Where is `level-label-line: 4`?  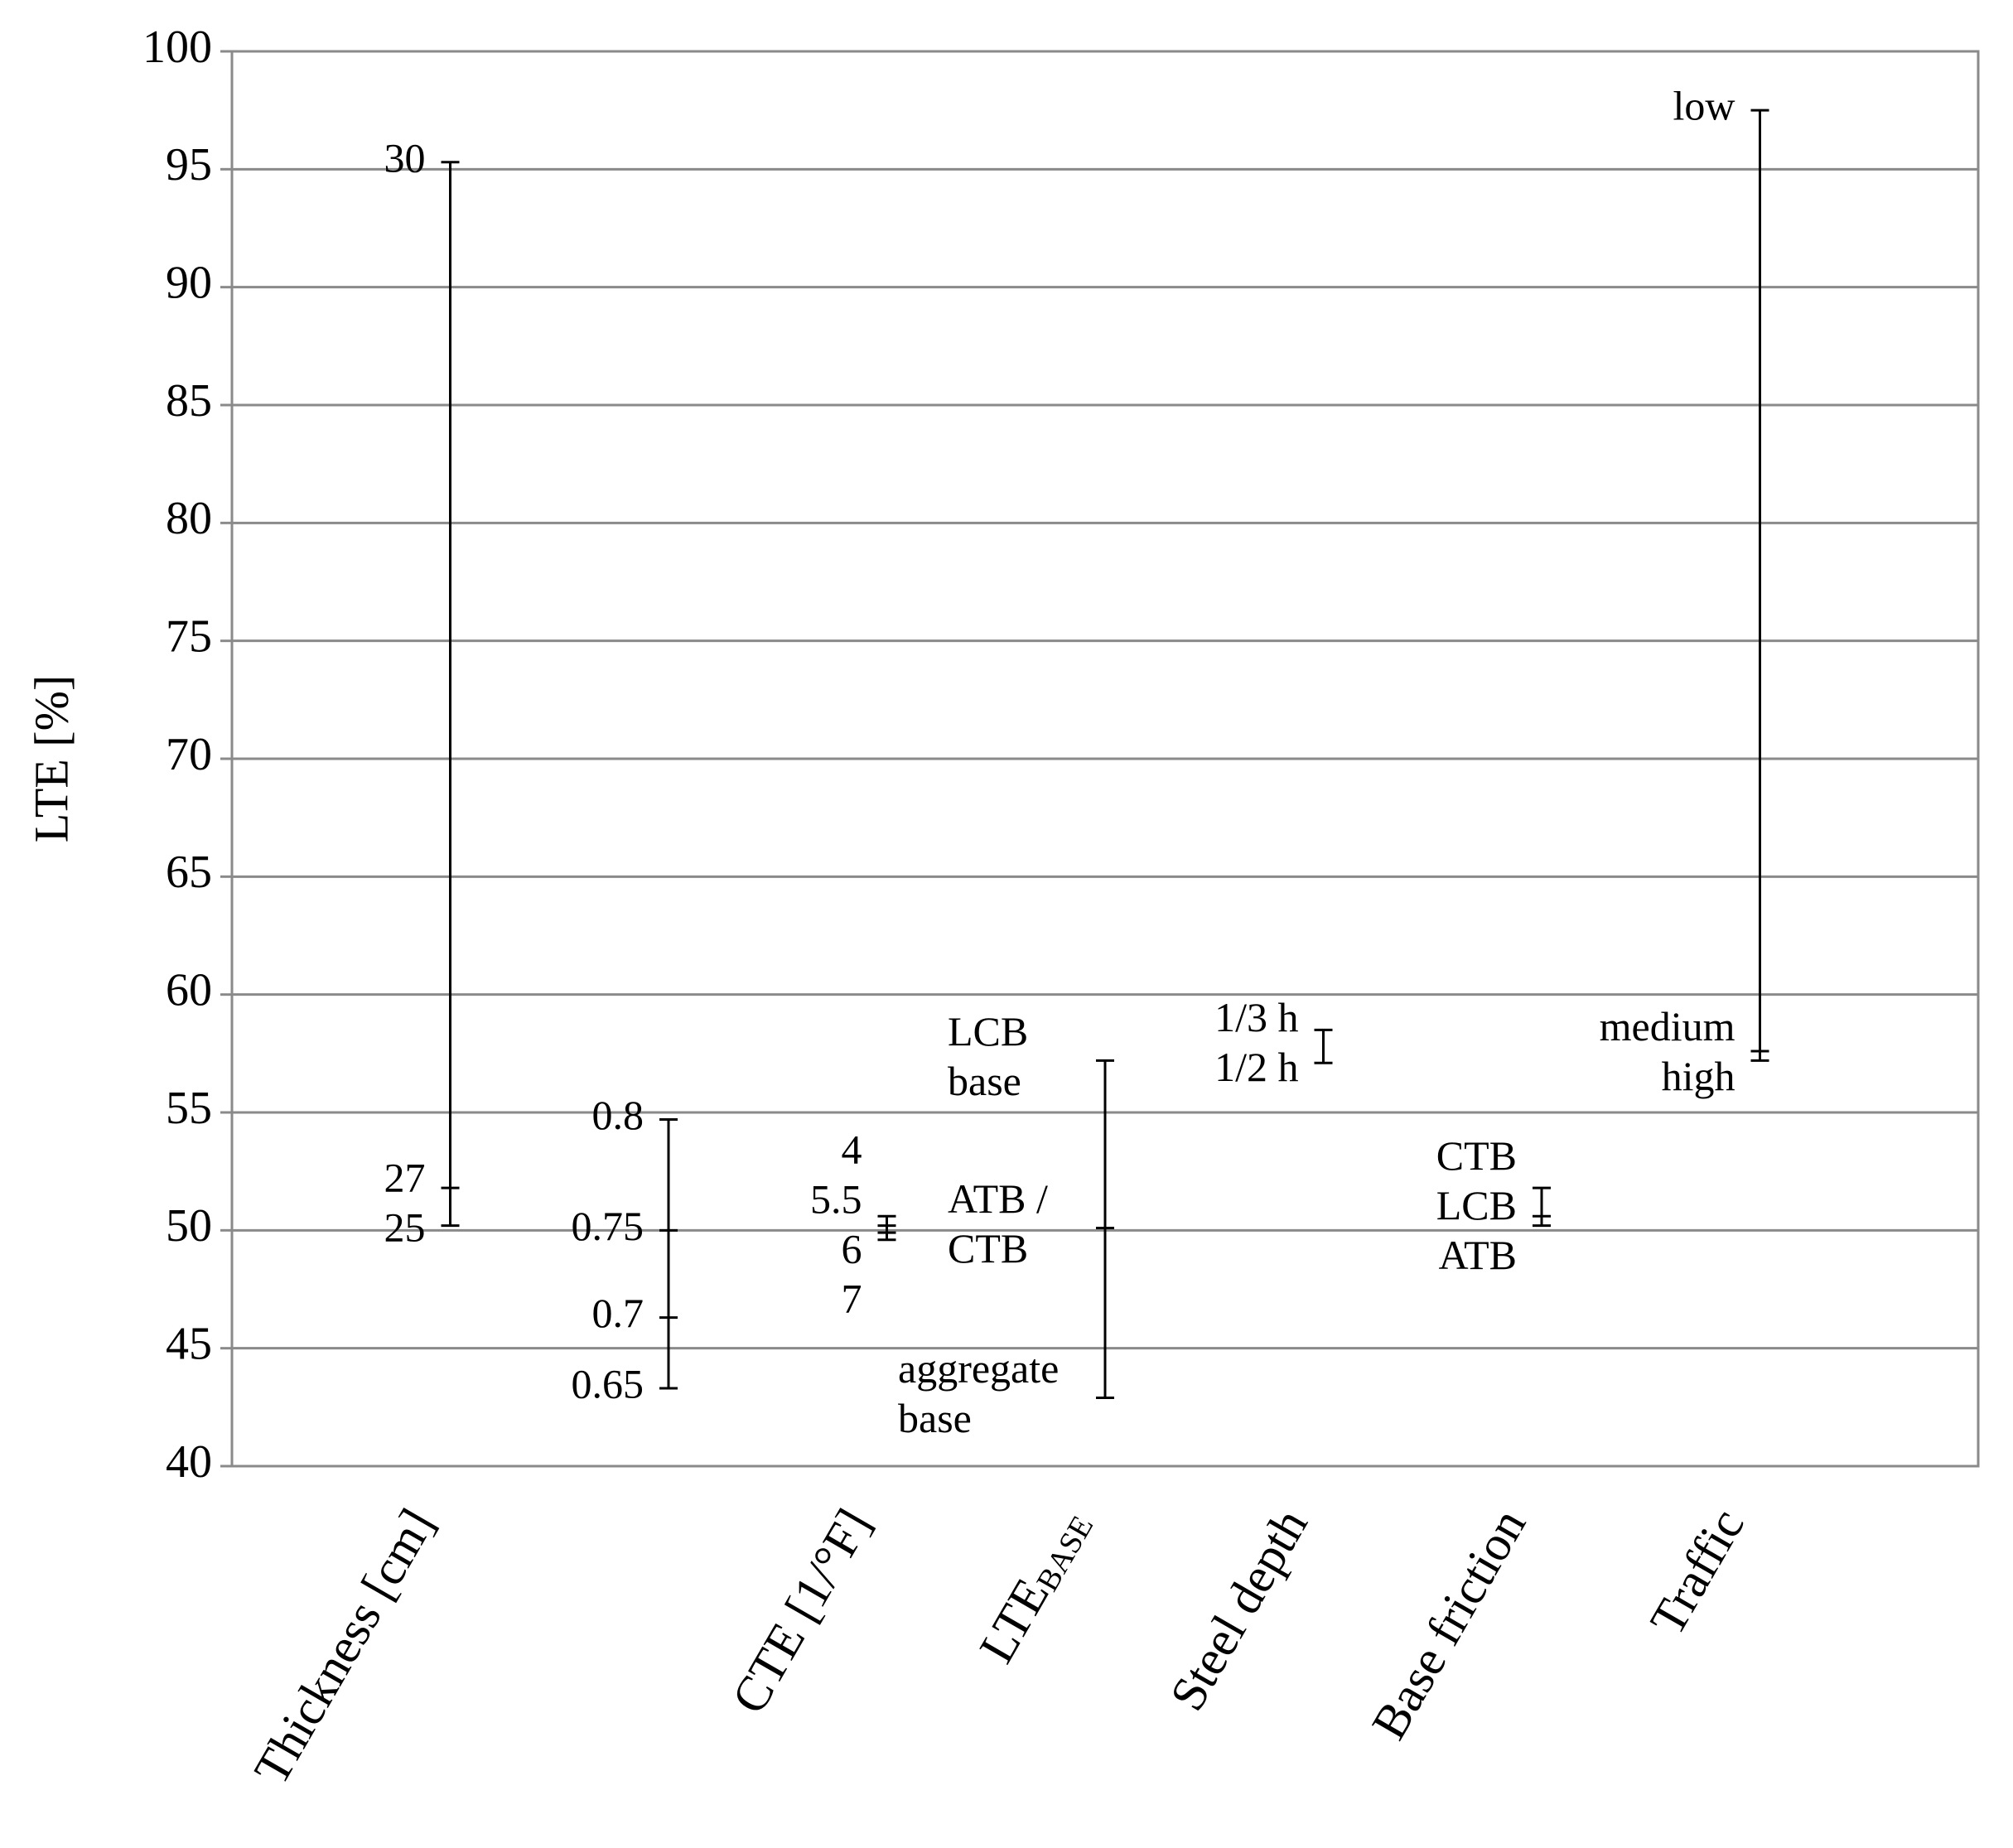 level-label-line: 4 is located at coordinates (852, 1150).